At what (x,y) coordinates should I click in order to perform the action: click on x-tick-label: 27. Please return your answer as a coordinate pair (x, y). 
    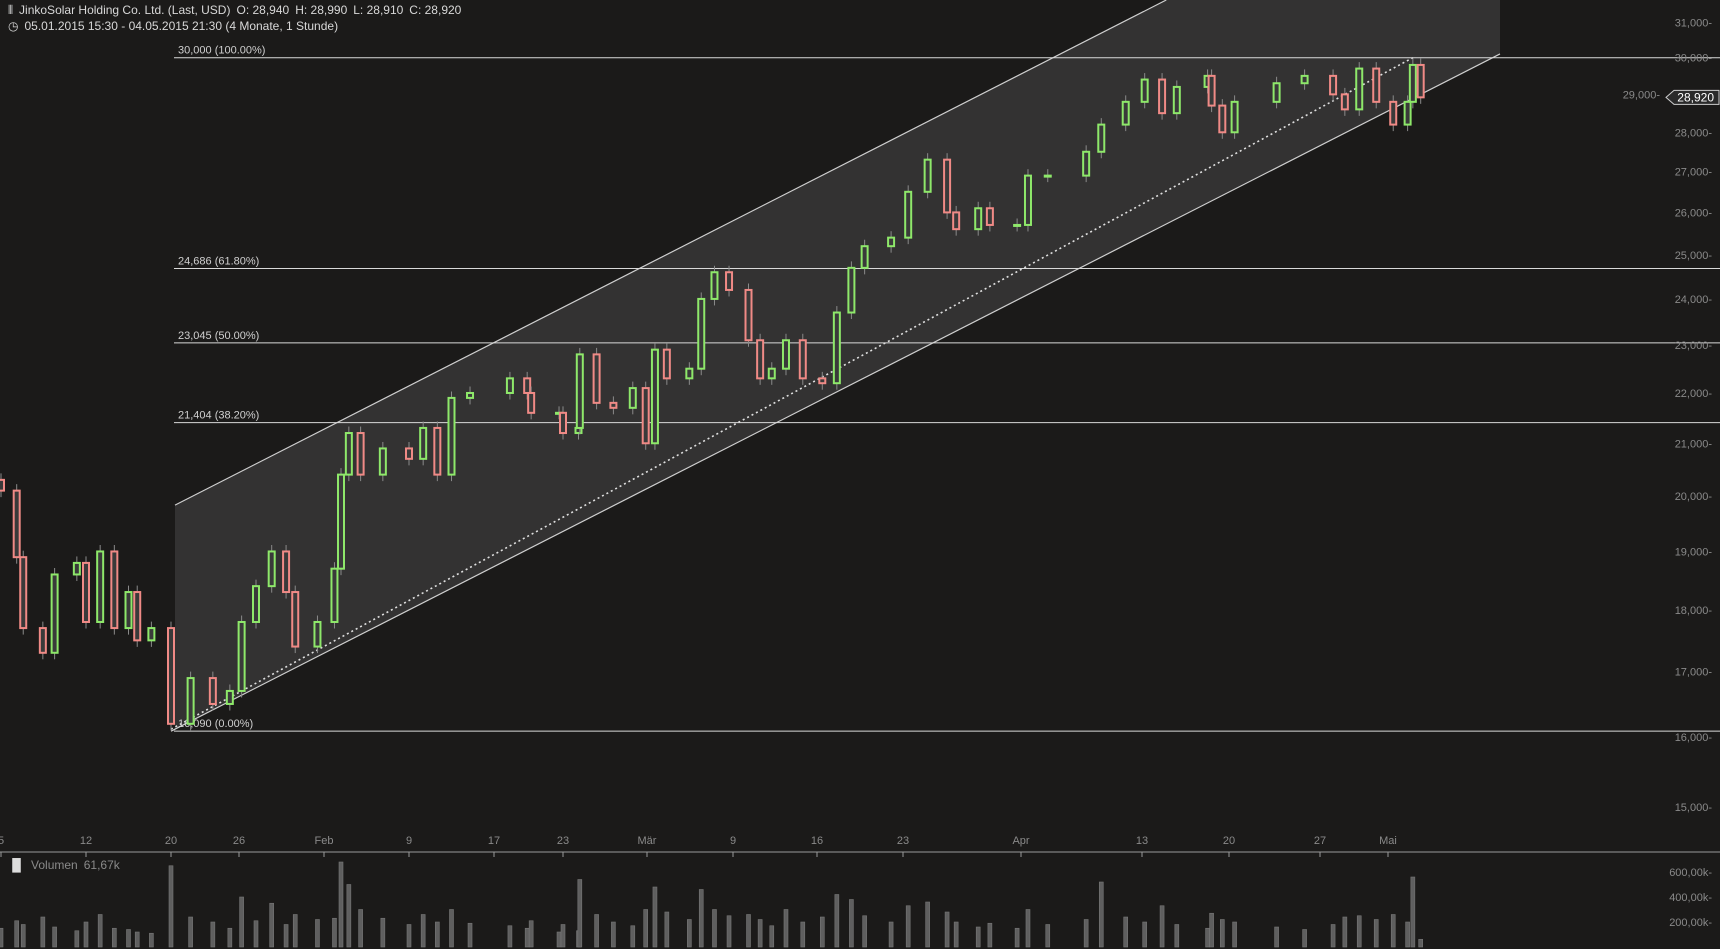
    Looking at the image, I should click on (1320, 841).